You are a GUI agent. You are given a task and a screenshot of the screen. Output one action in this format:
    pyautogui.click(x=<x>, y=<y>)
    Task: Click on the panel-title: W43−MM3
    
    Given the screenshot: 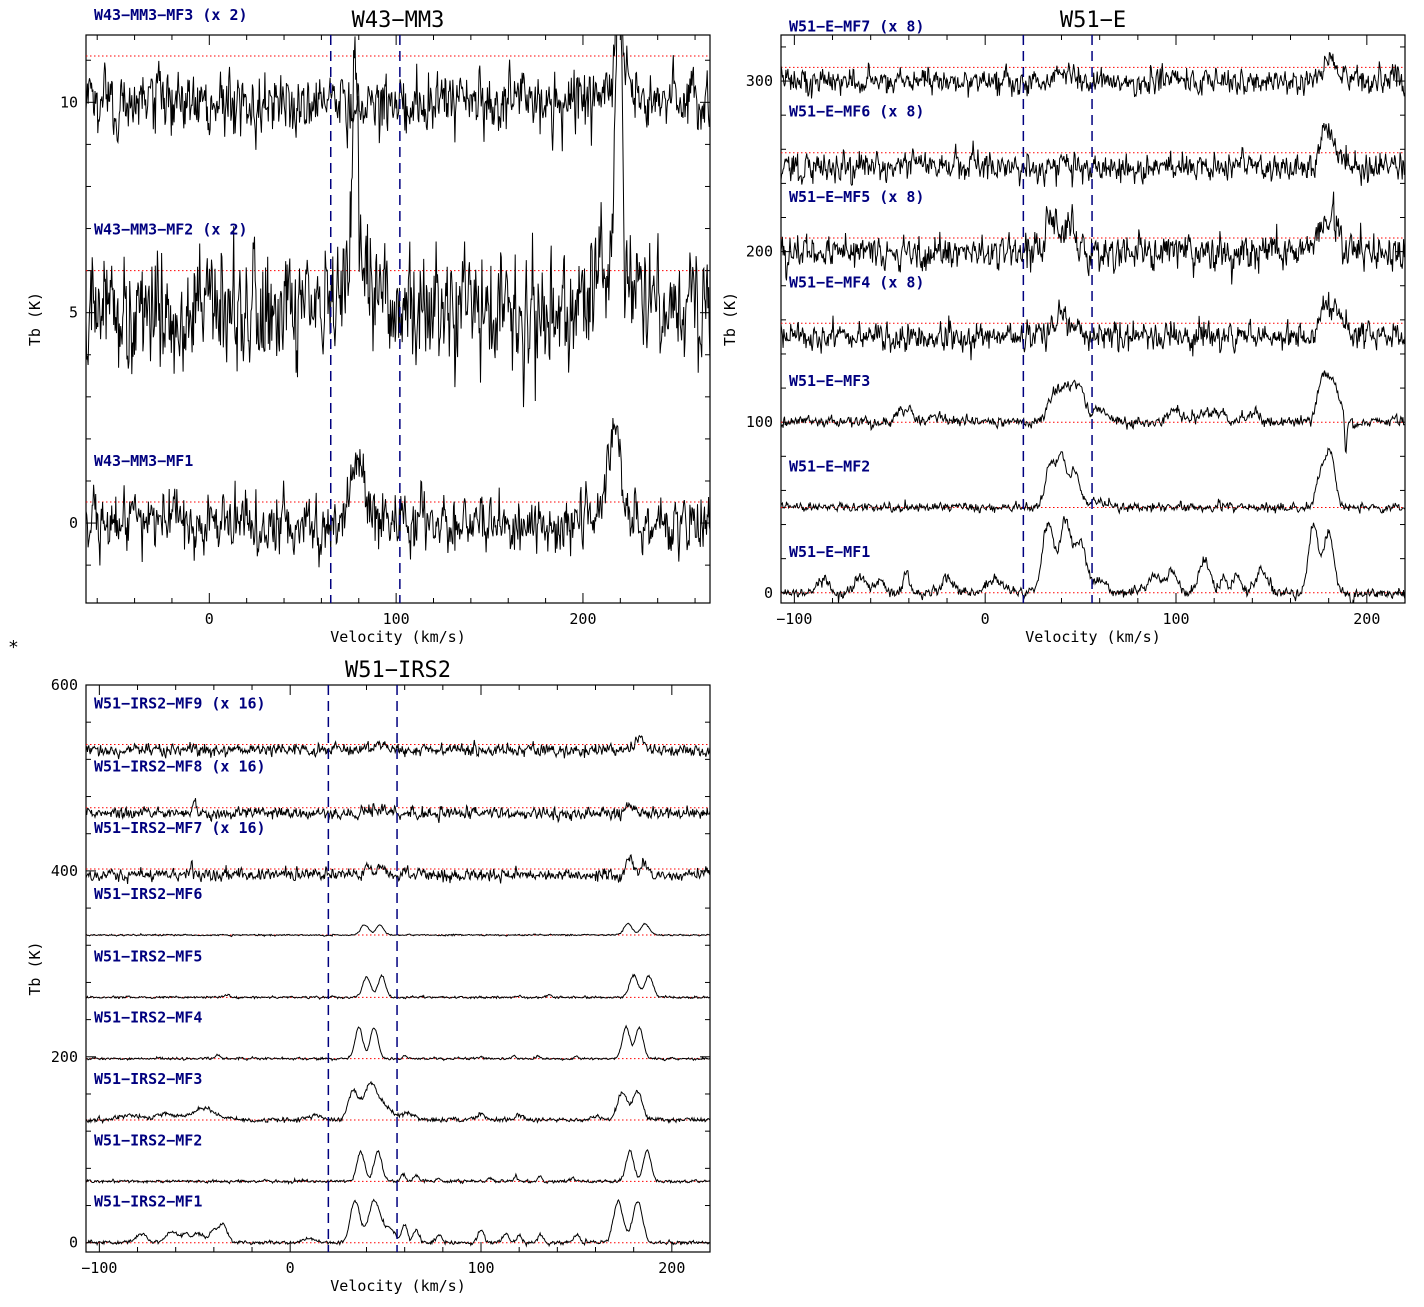 What is the action you would take?
    pyautogui.click(x=398, y=20)
    